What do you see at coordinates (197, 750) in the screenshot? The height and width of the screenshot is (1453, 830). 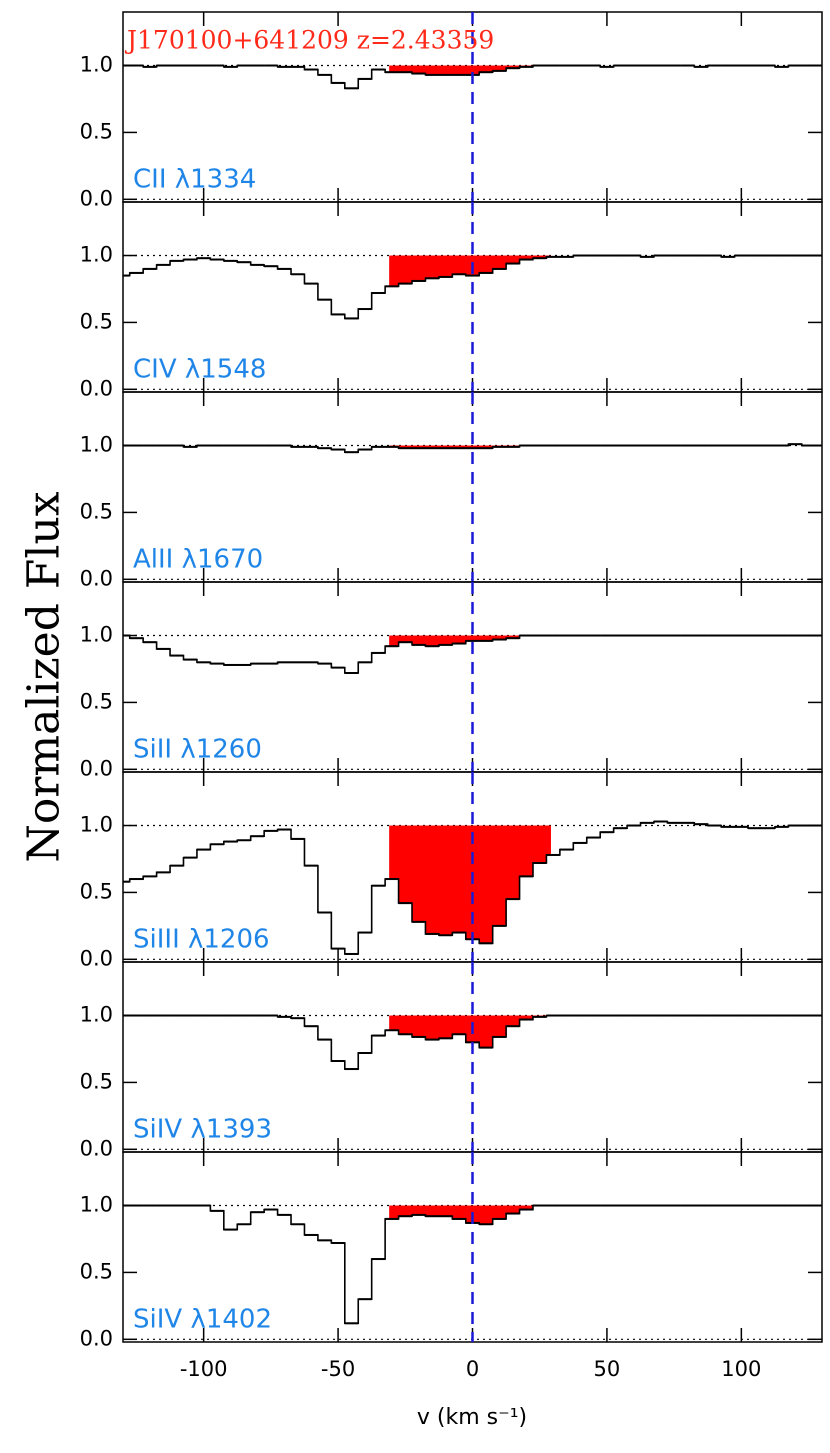 I see `panel-label: SiII λ1260` at bounding box center [197, 750].